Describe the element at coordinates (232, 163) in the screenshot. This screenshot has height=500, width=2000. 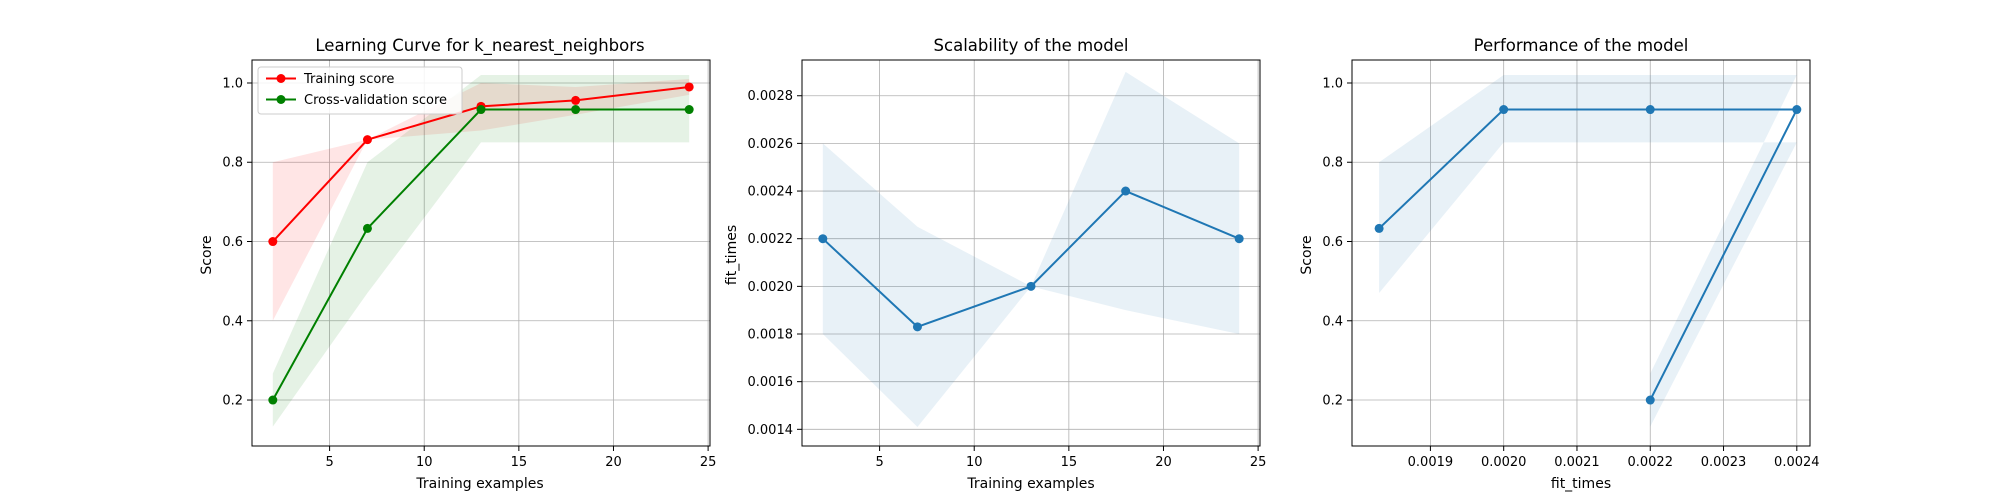
I see `learning-curve-ytick-label-3: 0.8` at that location.